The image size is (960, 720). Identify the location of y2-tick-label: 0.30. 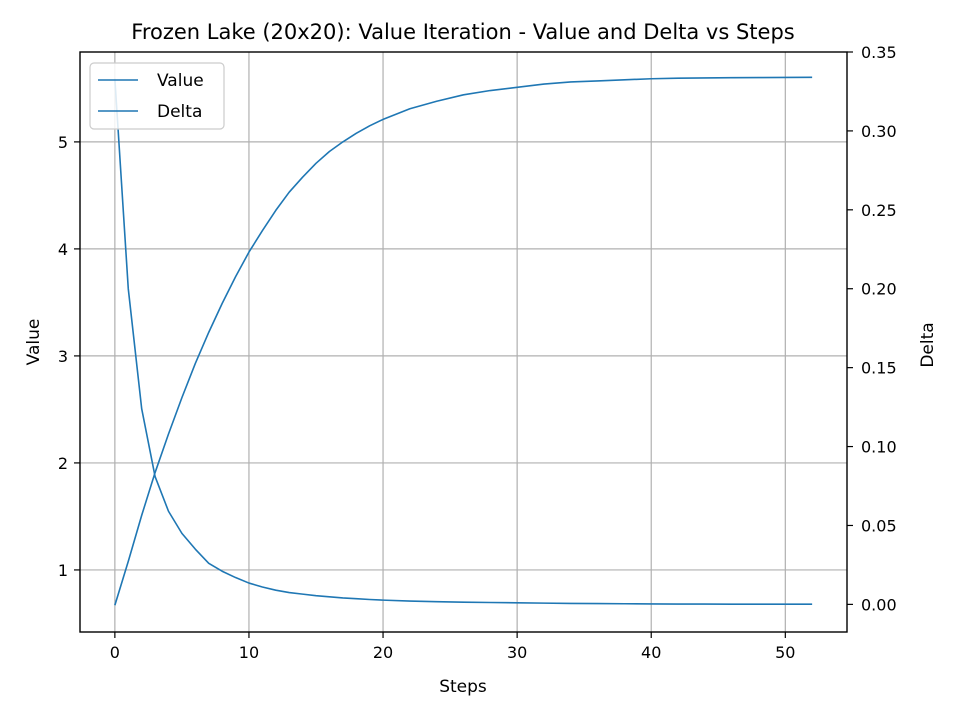
(879, 131).